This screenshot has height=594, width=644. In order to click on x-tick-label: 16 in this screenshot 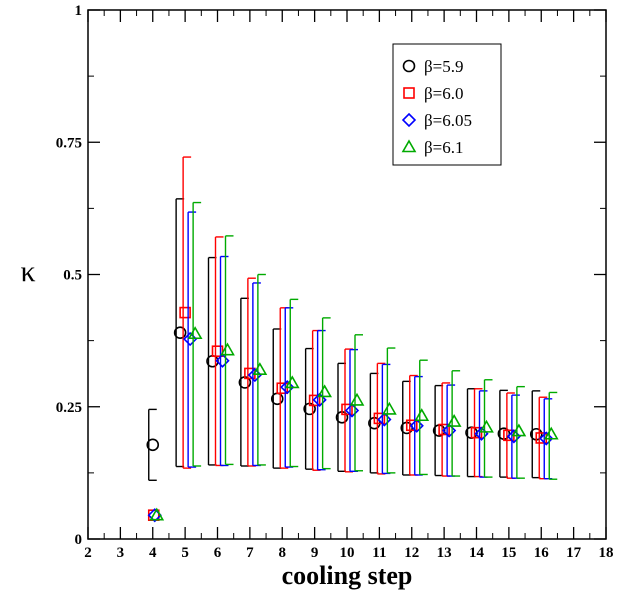, I will do `click(542, 553)`.